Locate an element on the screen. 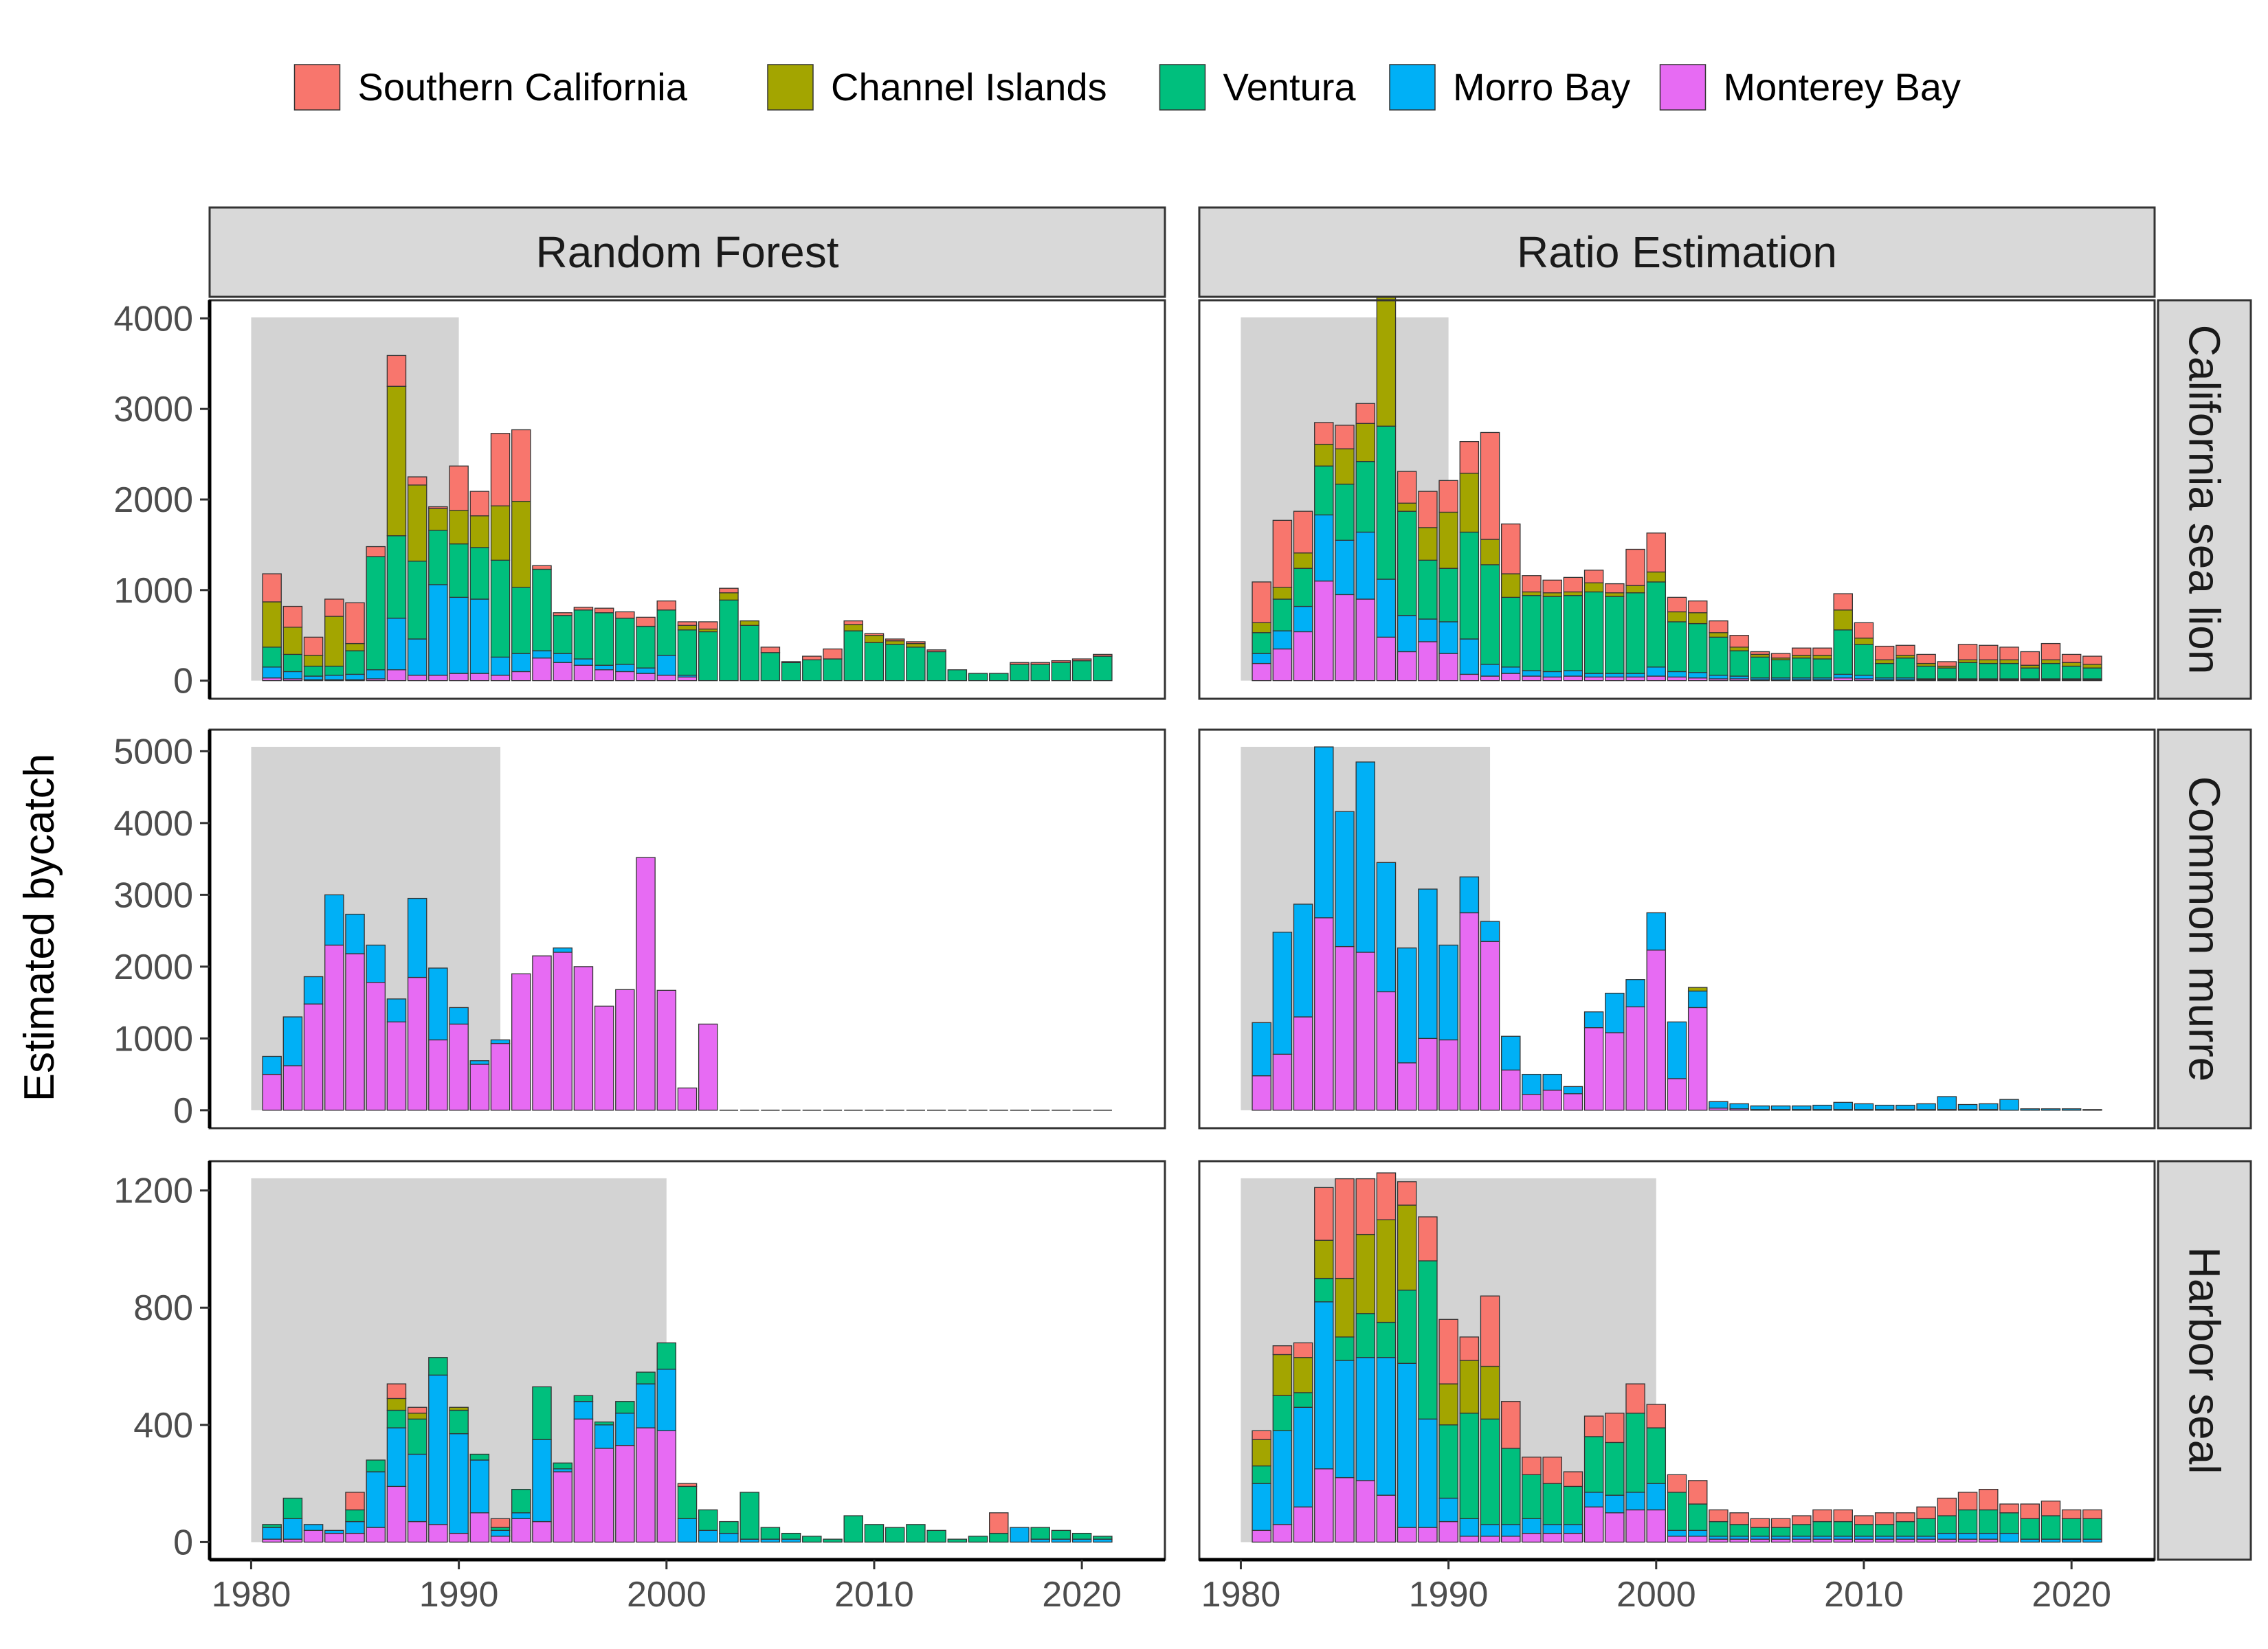  bar-1986-monterey-bay is located at coordinates (1365, 640).